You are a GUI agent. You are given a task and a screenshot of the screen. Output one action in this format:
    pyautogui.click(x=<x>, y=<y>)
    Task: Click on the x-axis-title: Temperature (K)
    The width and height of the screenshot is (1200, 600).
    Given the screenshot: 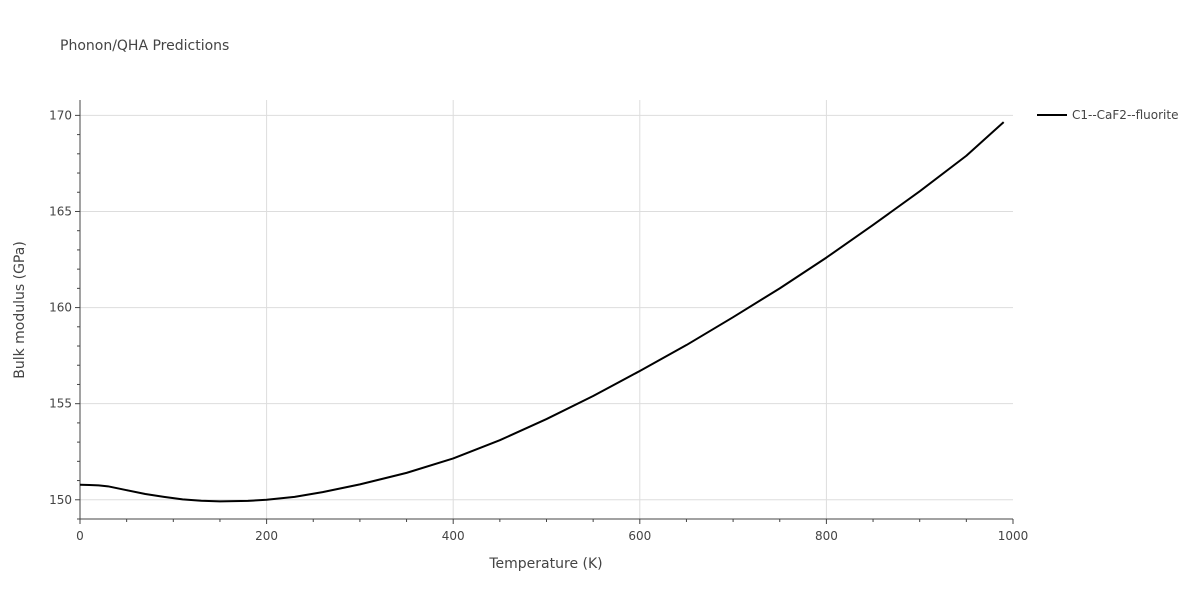 What is the action you would take?
    pyautogui.click(x=545, y=564)
    